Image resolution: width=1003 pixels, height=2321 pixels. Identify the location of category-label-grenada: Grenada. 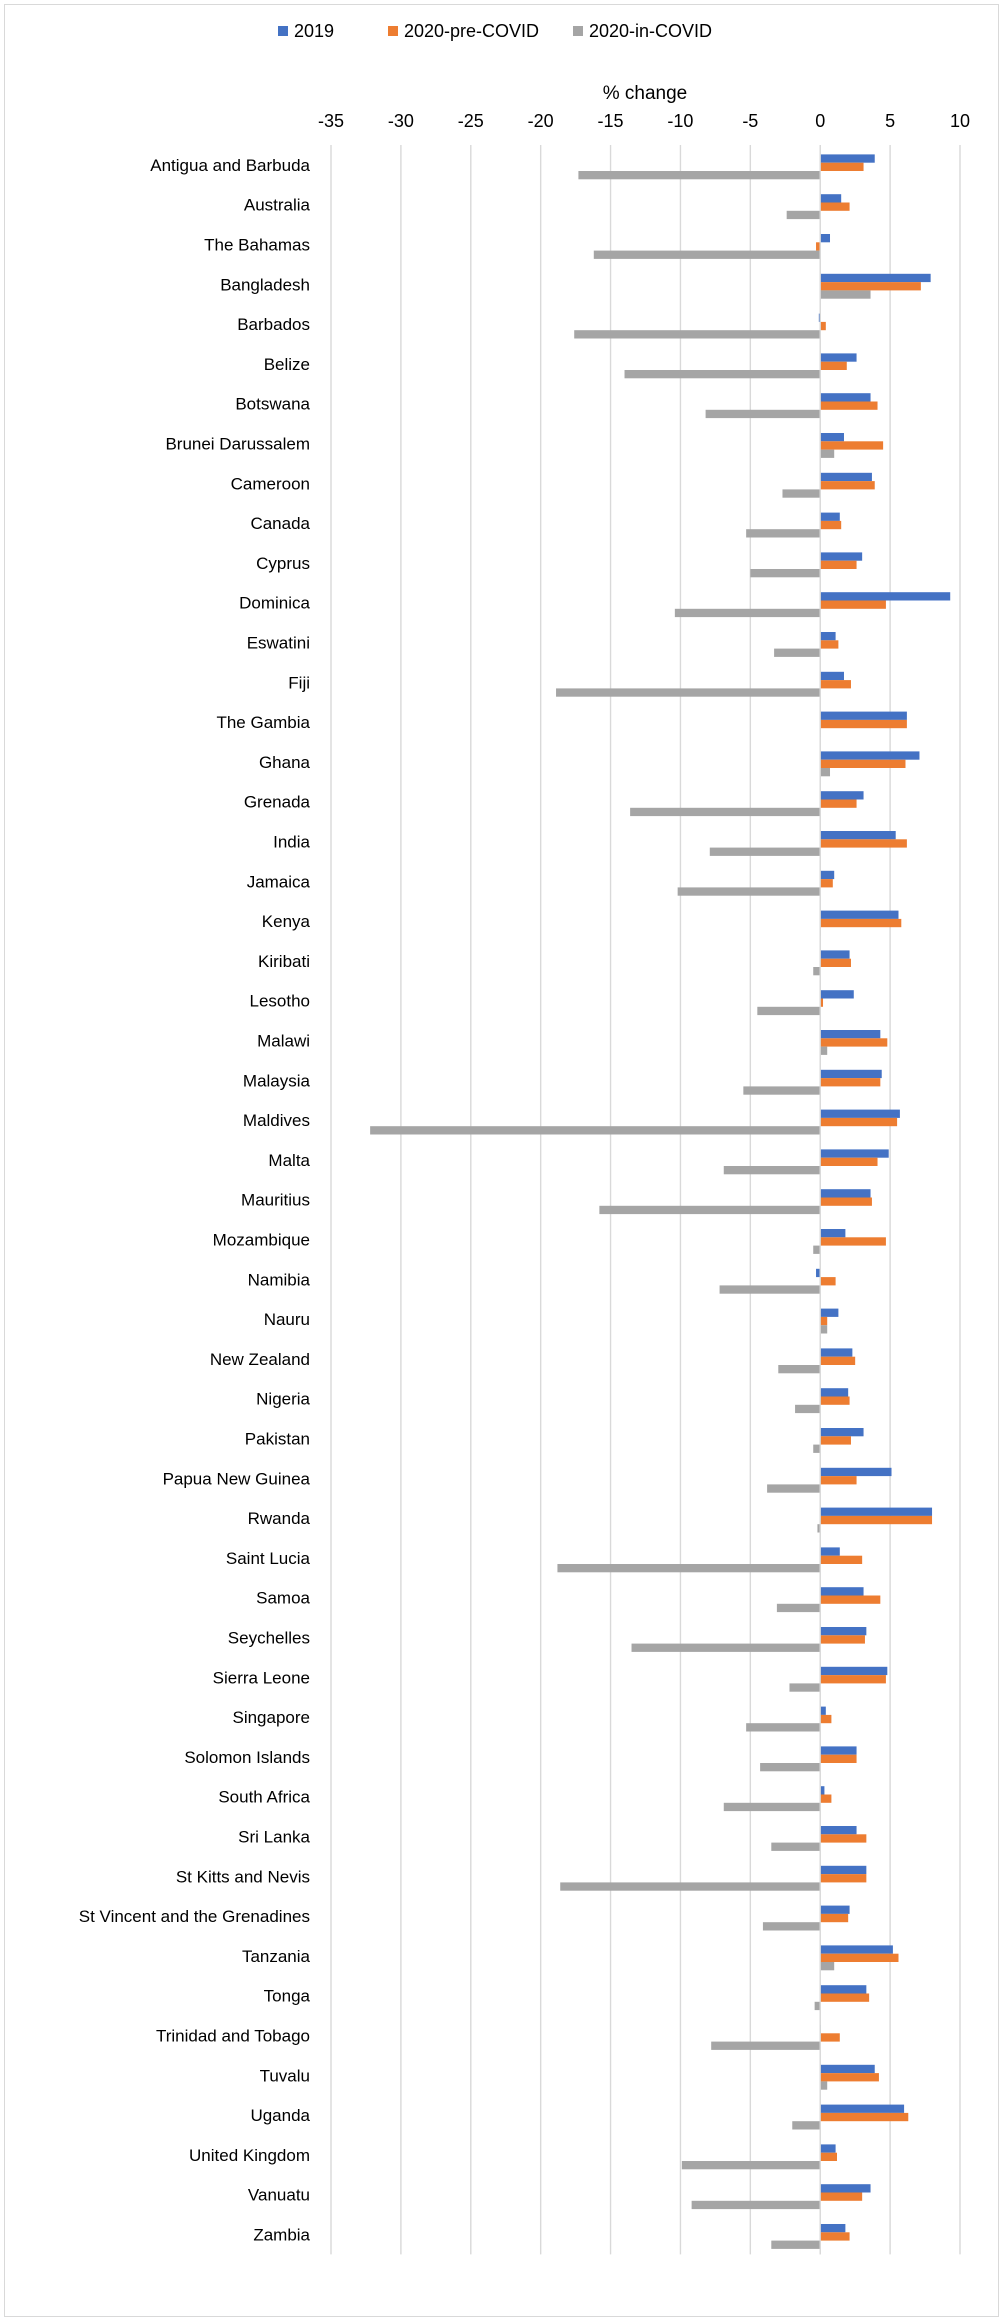
(277, 802).